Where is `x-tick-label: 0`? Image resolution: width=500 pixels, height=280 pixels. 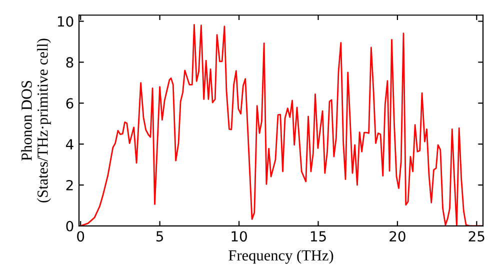 x-tick-label: 0 is located at coordinates (80, 236).